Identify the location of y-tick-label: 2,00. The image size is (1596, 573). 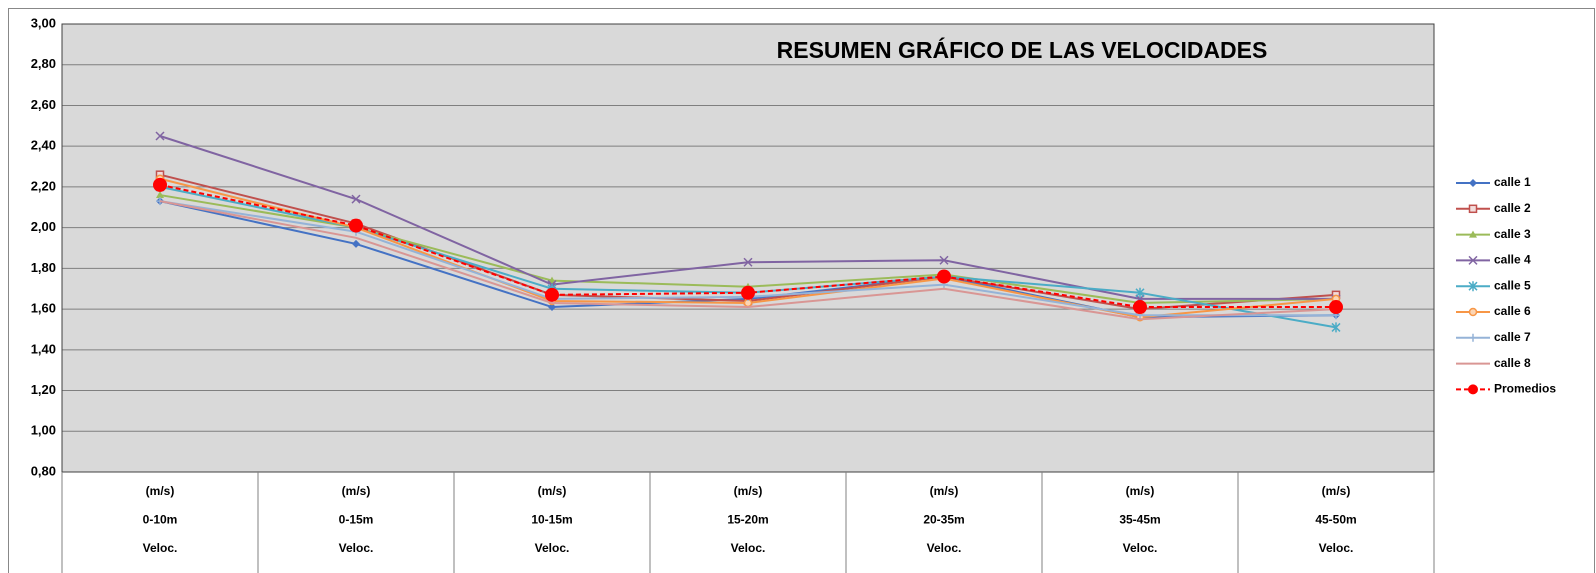
(43, 226).